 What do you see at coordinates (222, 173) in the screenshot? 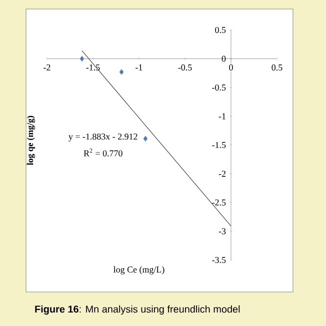
I see `y-tick-label: -2` at bounding box center [222, 173].